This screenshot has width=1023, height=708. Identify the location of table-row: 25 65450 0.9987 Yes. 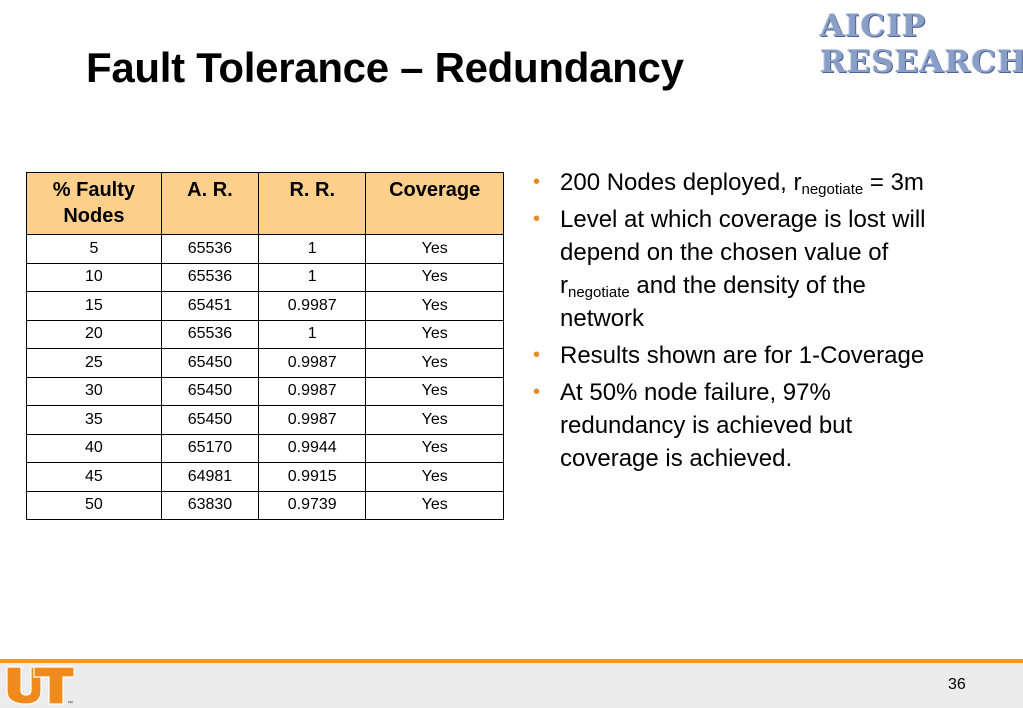
(265, 363).